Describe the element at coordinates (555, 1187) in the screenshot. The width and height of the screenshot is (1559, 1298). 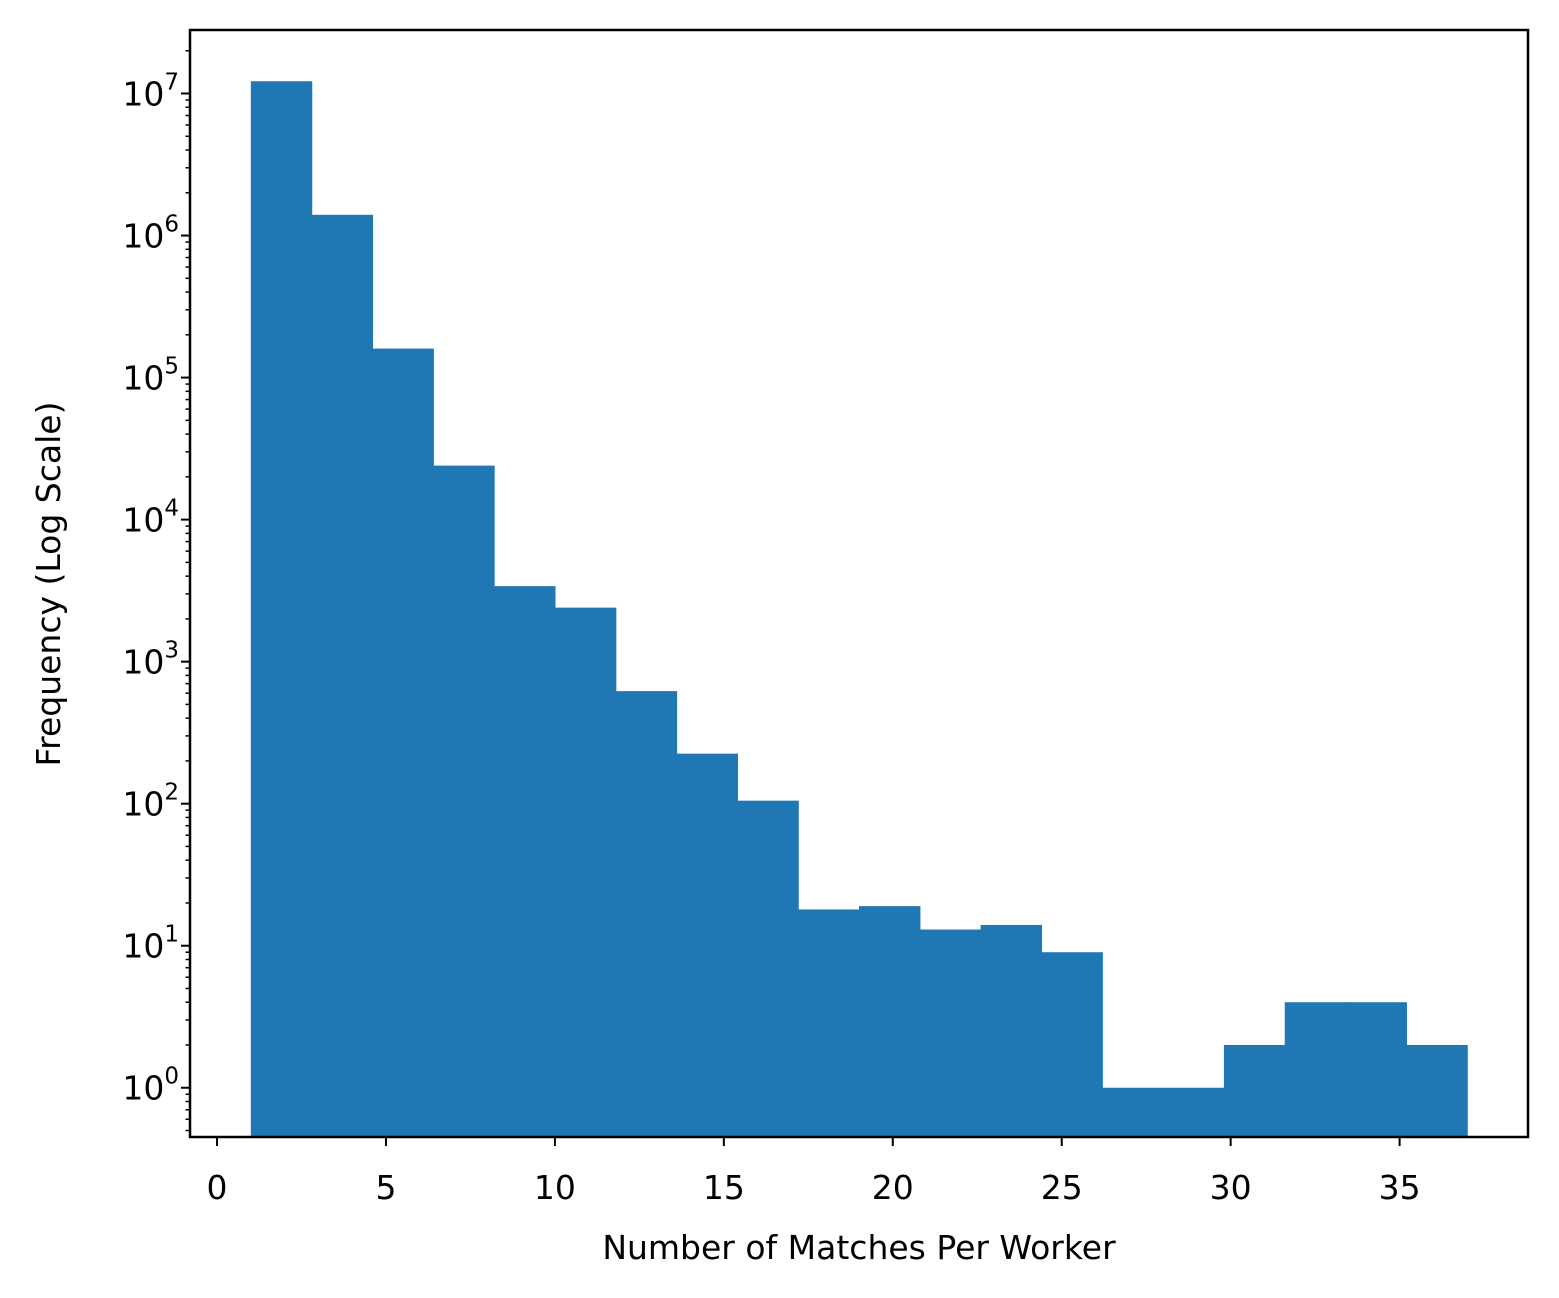
I see `x-tick-label: 10` at that location.